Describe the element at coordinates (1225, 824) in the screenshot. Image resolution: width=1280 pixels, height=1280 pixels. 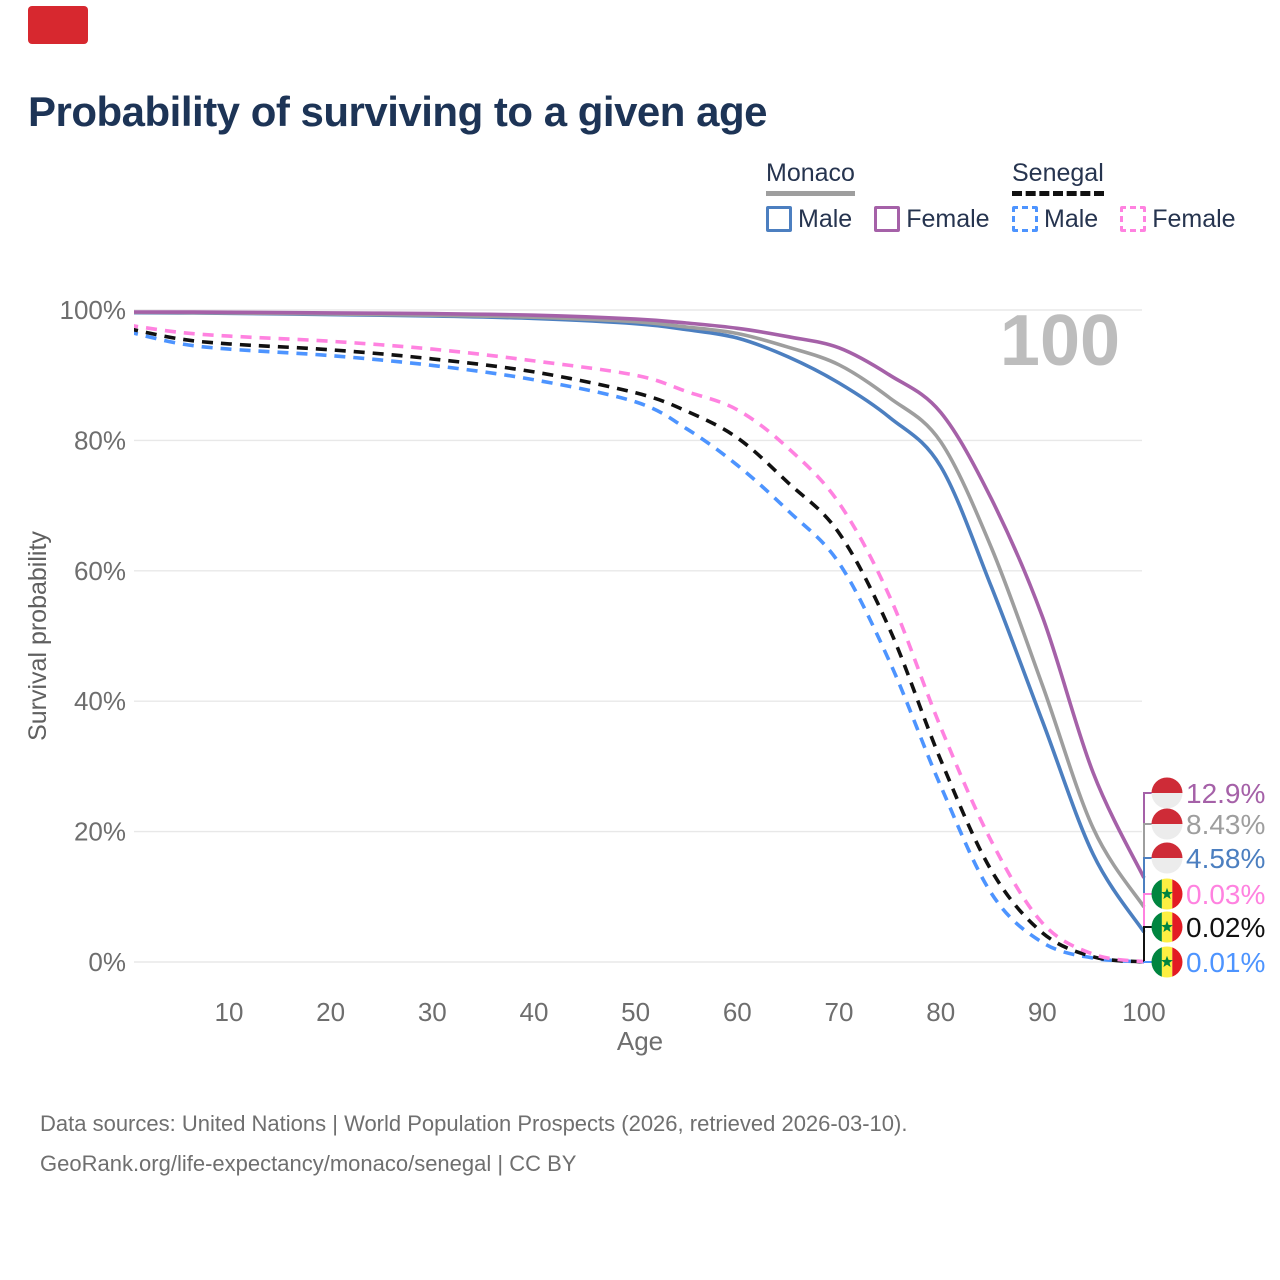
I see `end-value-label-monaco-all: 8.43%` at that location.